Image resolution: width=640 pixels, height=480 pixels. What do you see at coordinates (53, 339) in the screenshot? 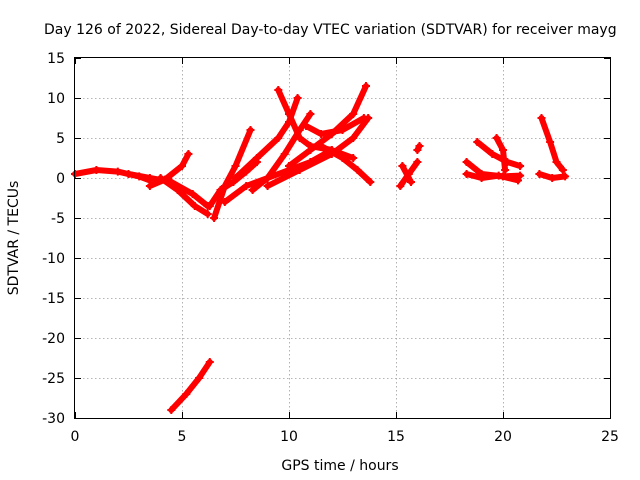
I see `y-tick-label: -20` at bounding box center [53, 339].